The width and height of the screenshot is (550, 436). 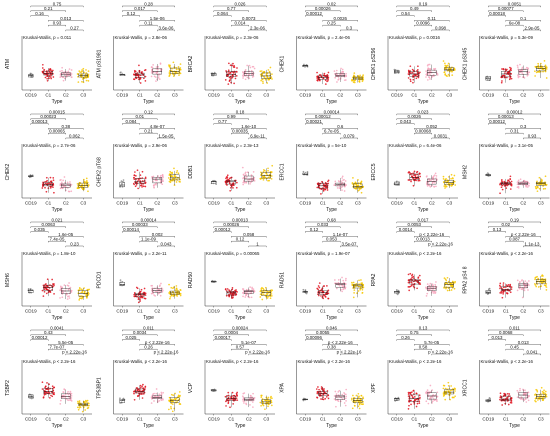 What do you see at coordinates (240, 111) in the screenshot?
I see `pvalue-label: 0.18` at bounding box center [240, 111].